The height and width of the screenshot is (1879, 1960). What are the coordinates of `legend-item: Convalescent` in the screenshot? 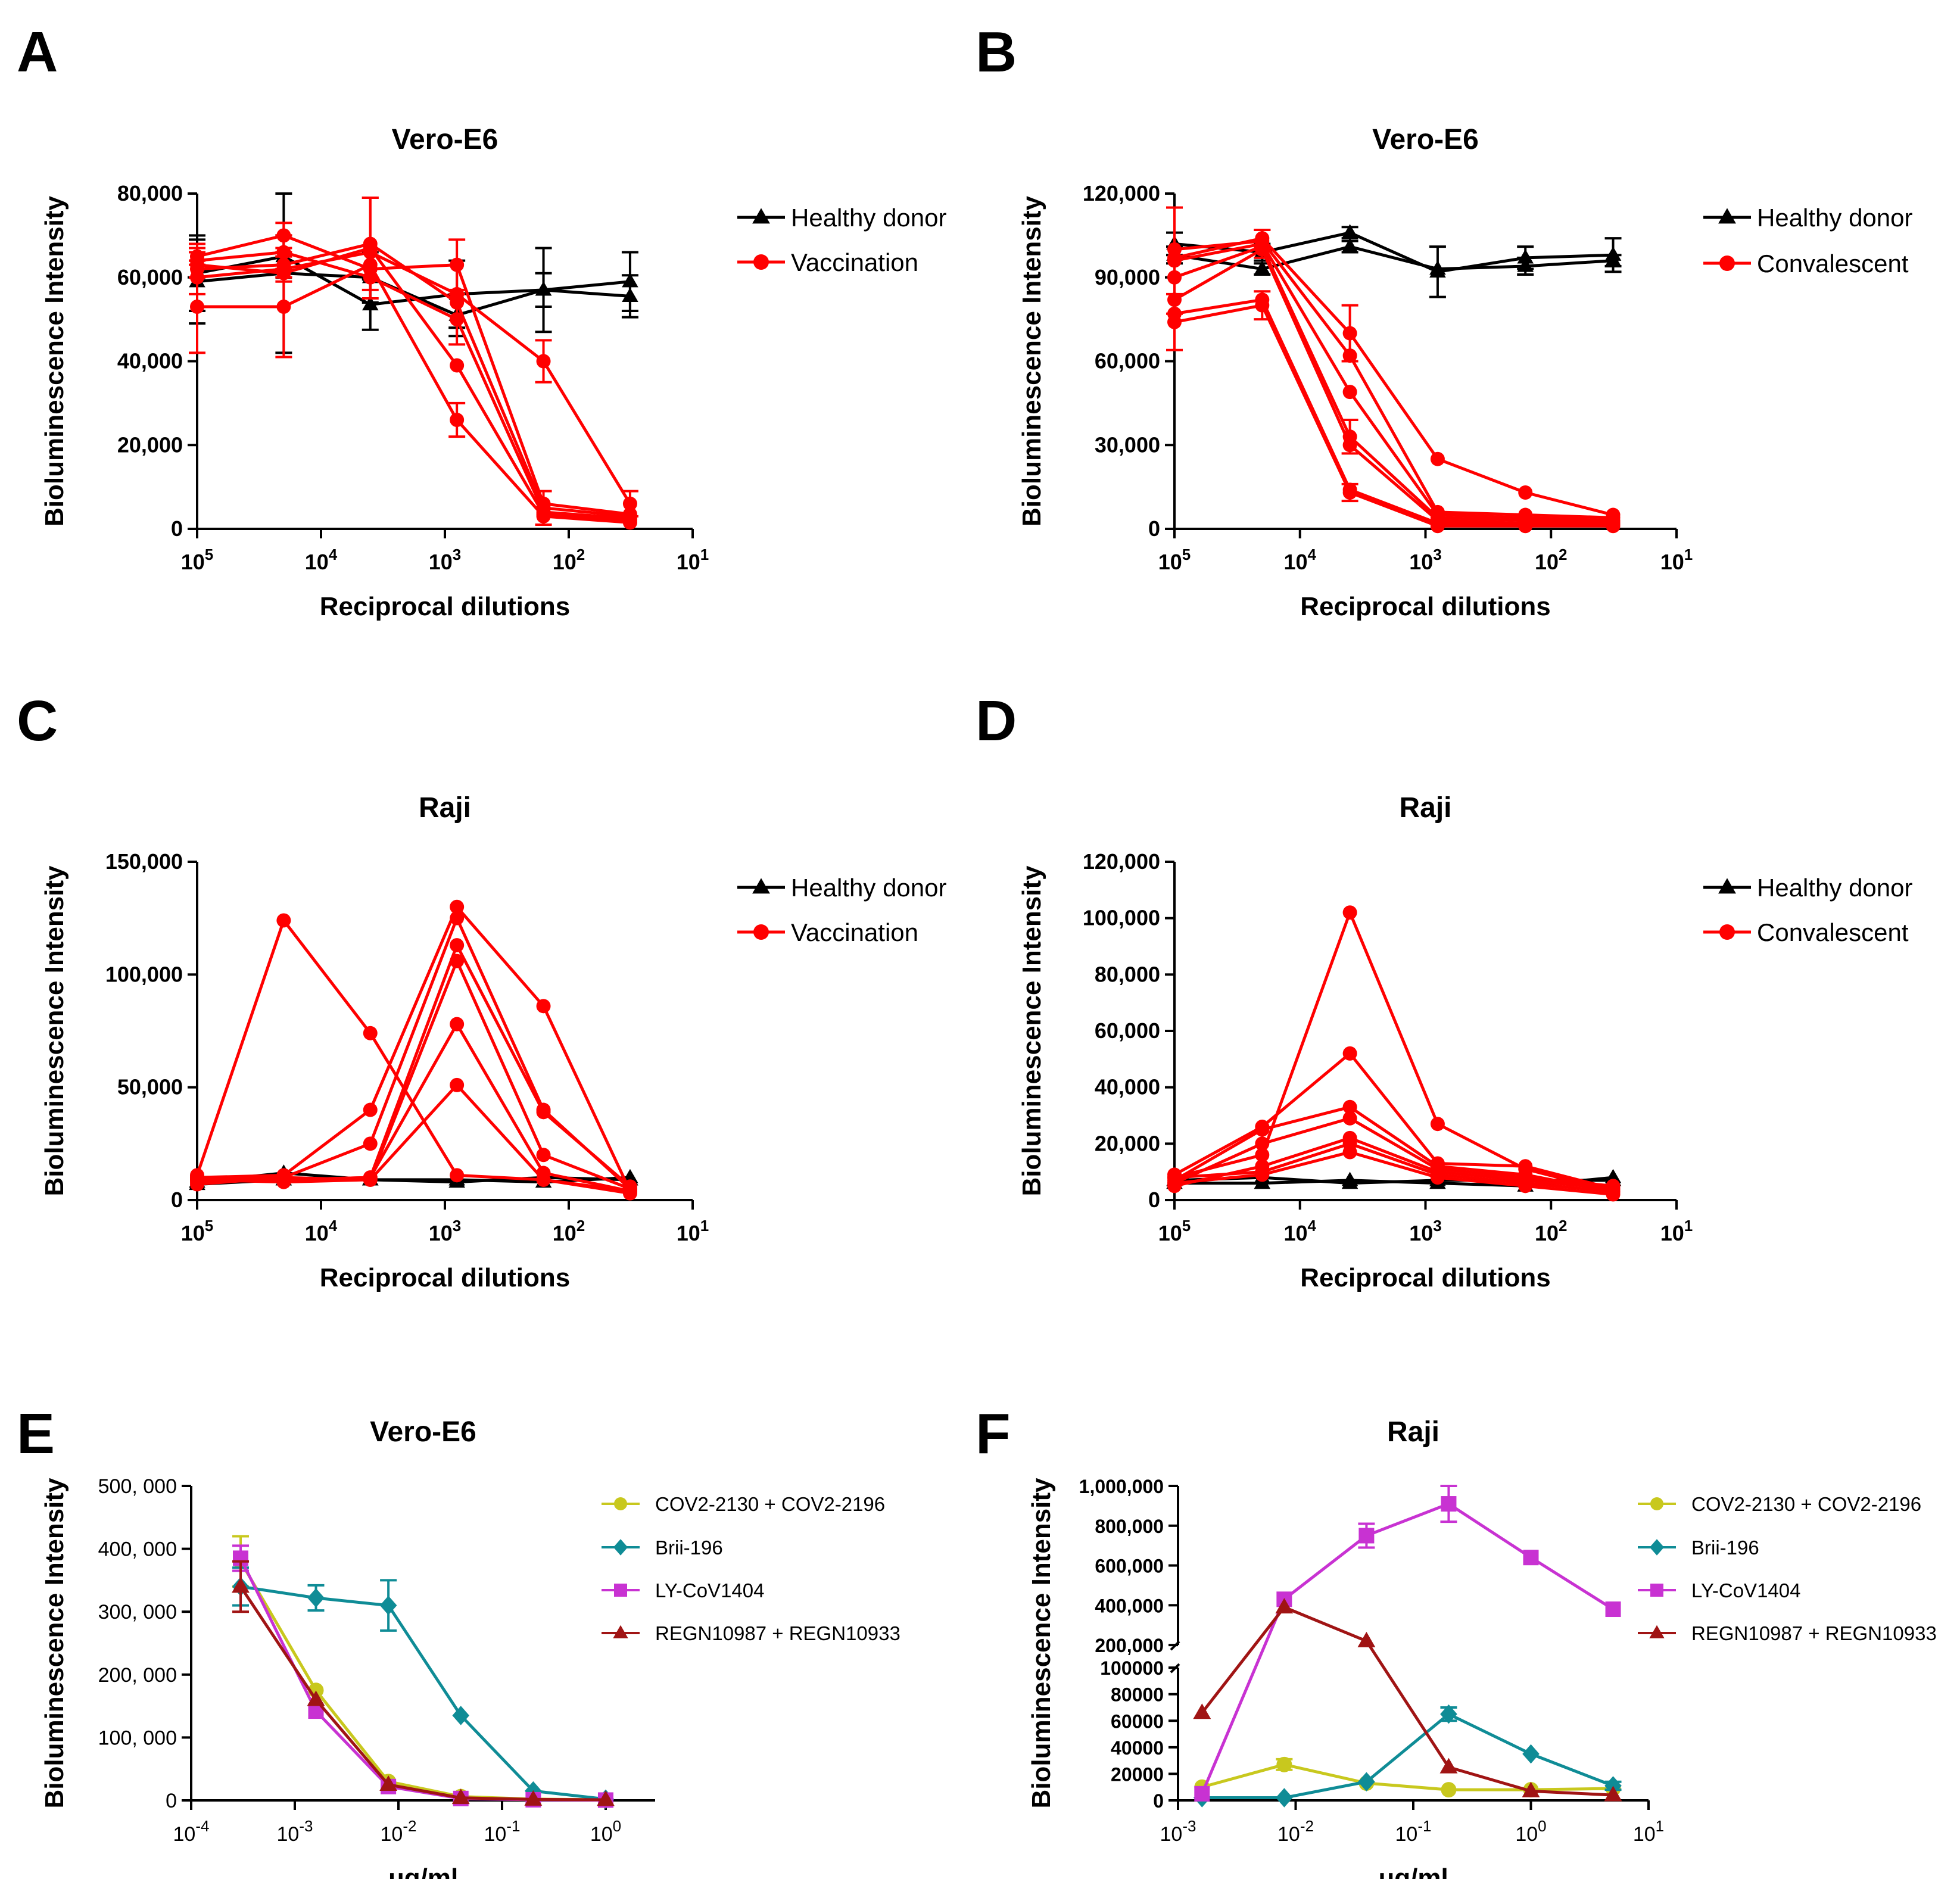 It's located at (1806, 264).